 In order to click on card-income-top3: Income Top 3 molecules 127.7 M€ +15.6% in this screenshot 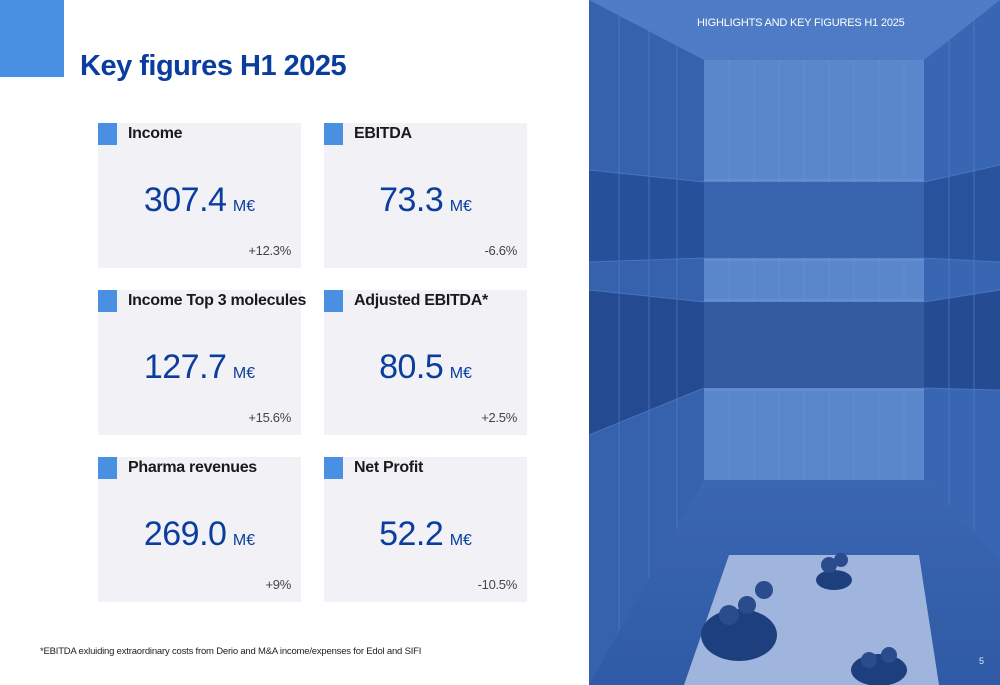, I will do `click(202, 362)`.